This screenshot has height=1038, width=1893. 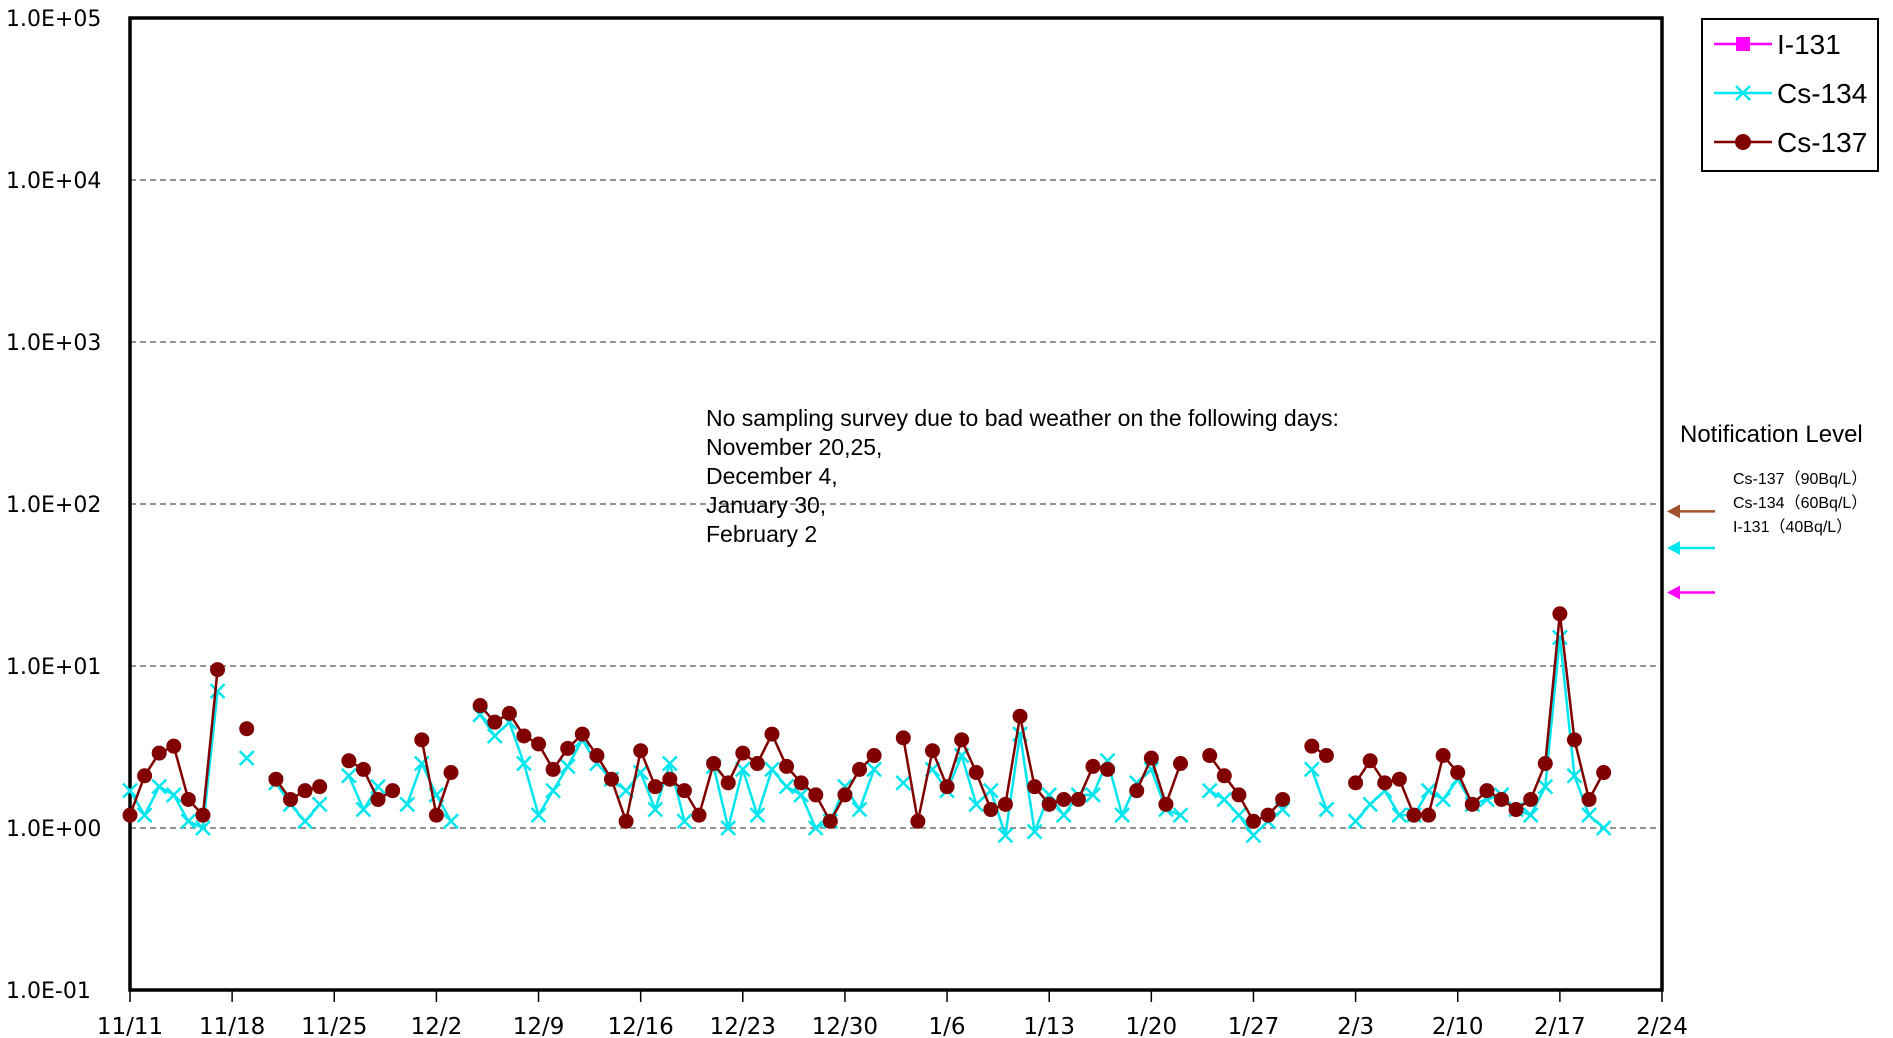 I want to click on annotation-line-3: December 4,, so click(x=772, y=476).